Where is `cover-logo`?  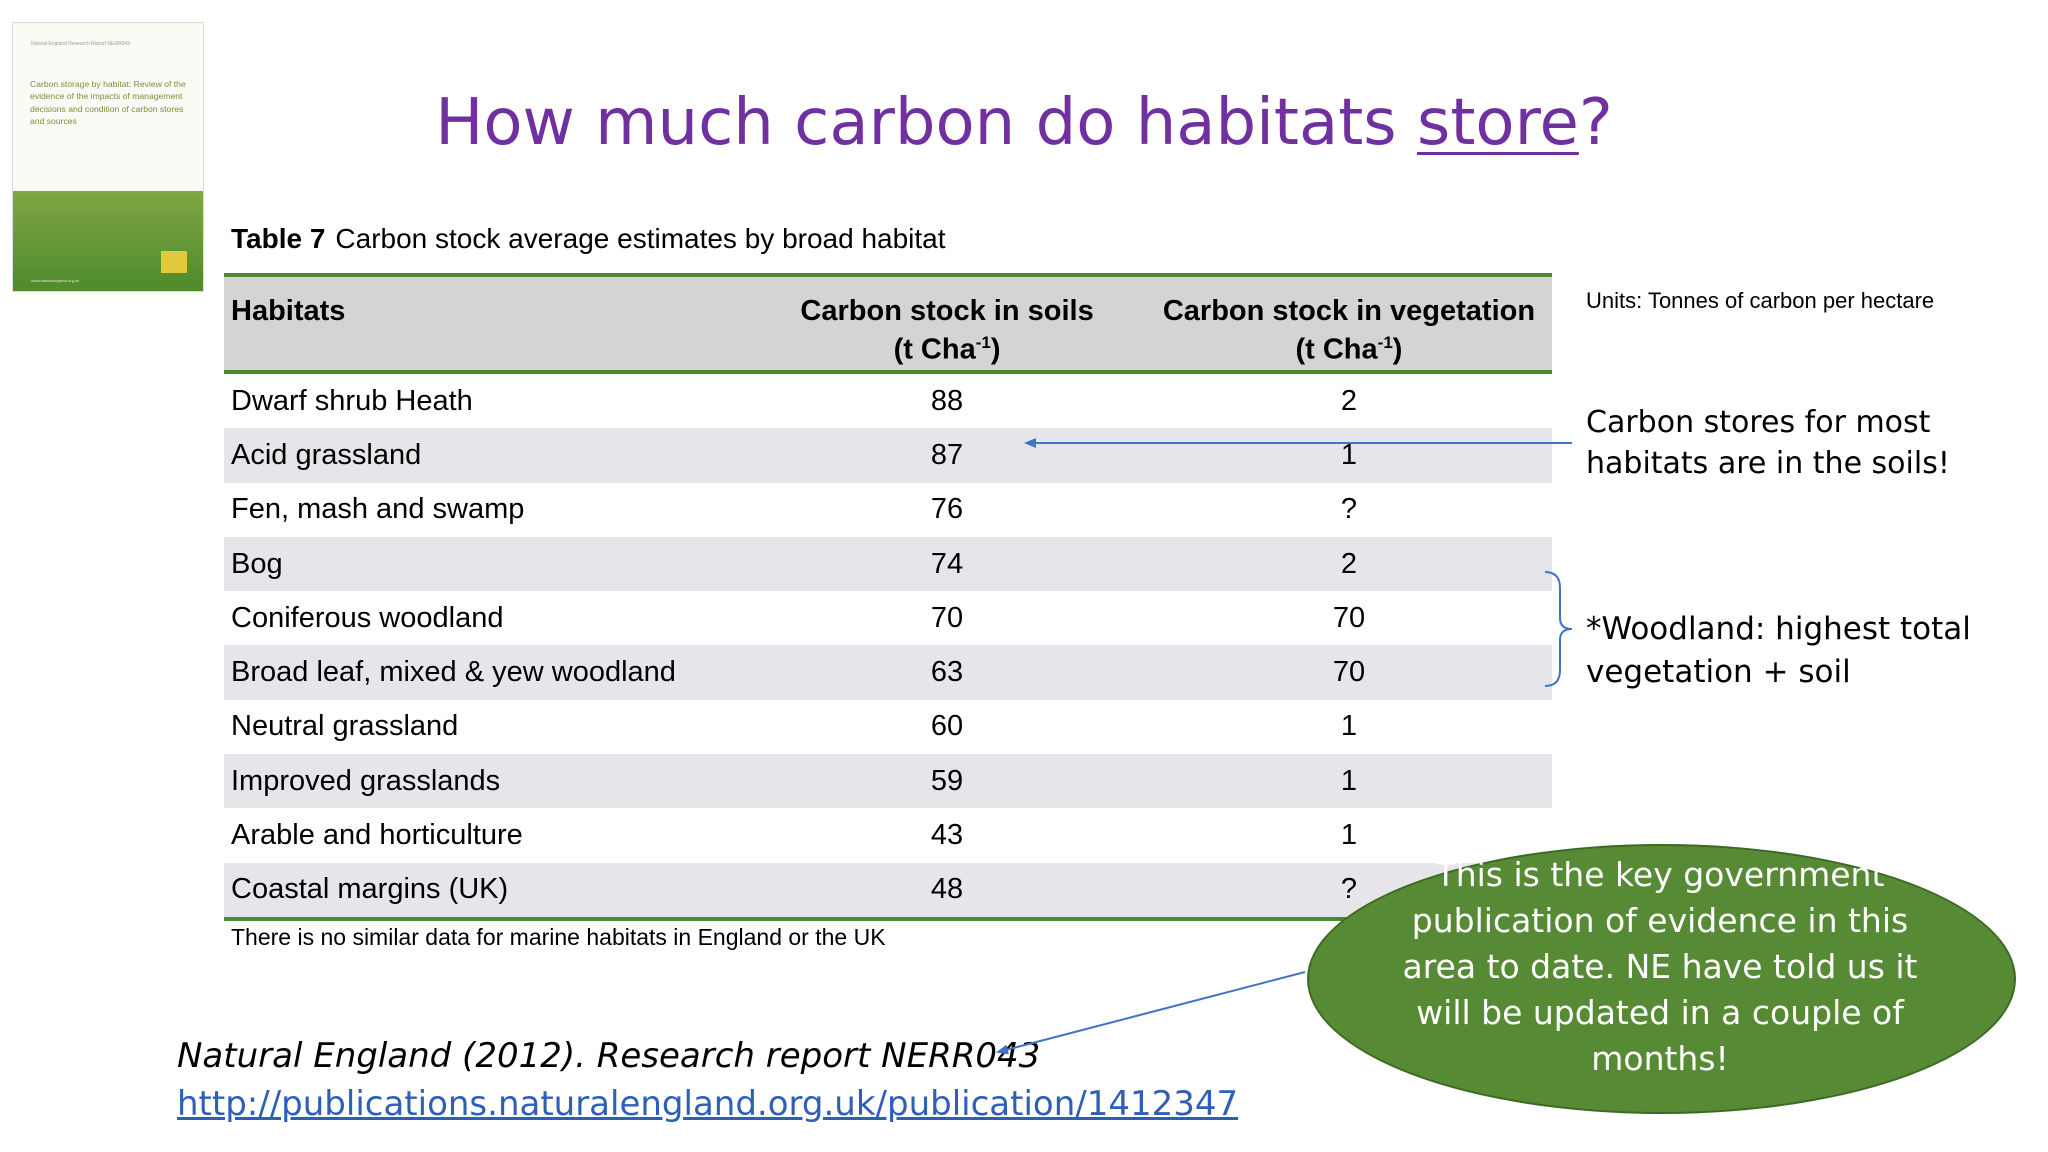 cover-logo is located at coordinates (174, 262).